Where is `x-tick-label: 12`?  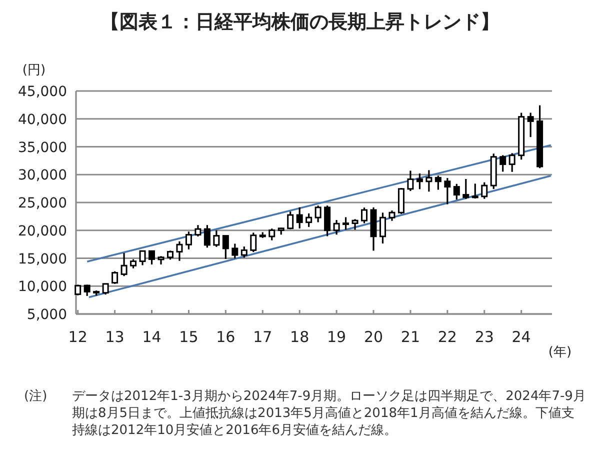
x-tick-label: 12 is located at coordinates (78, 337).